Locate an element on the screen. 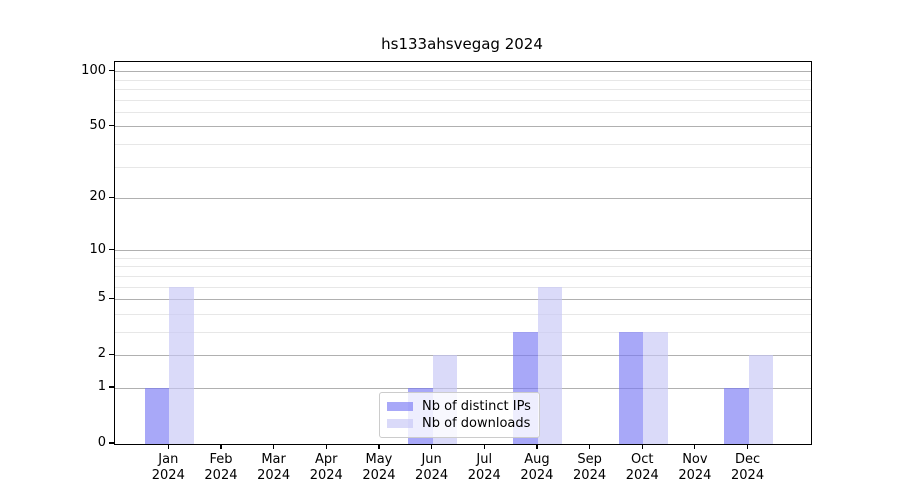 This screenshot has height=500, width=900. x-tick-label-jan: Jan 2024 is located at coordinates (168, 467).